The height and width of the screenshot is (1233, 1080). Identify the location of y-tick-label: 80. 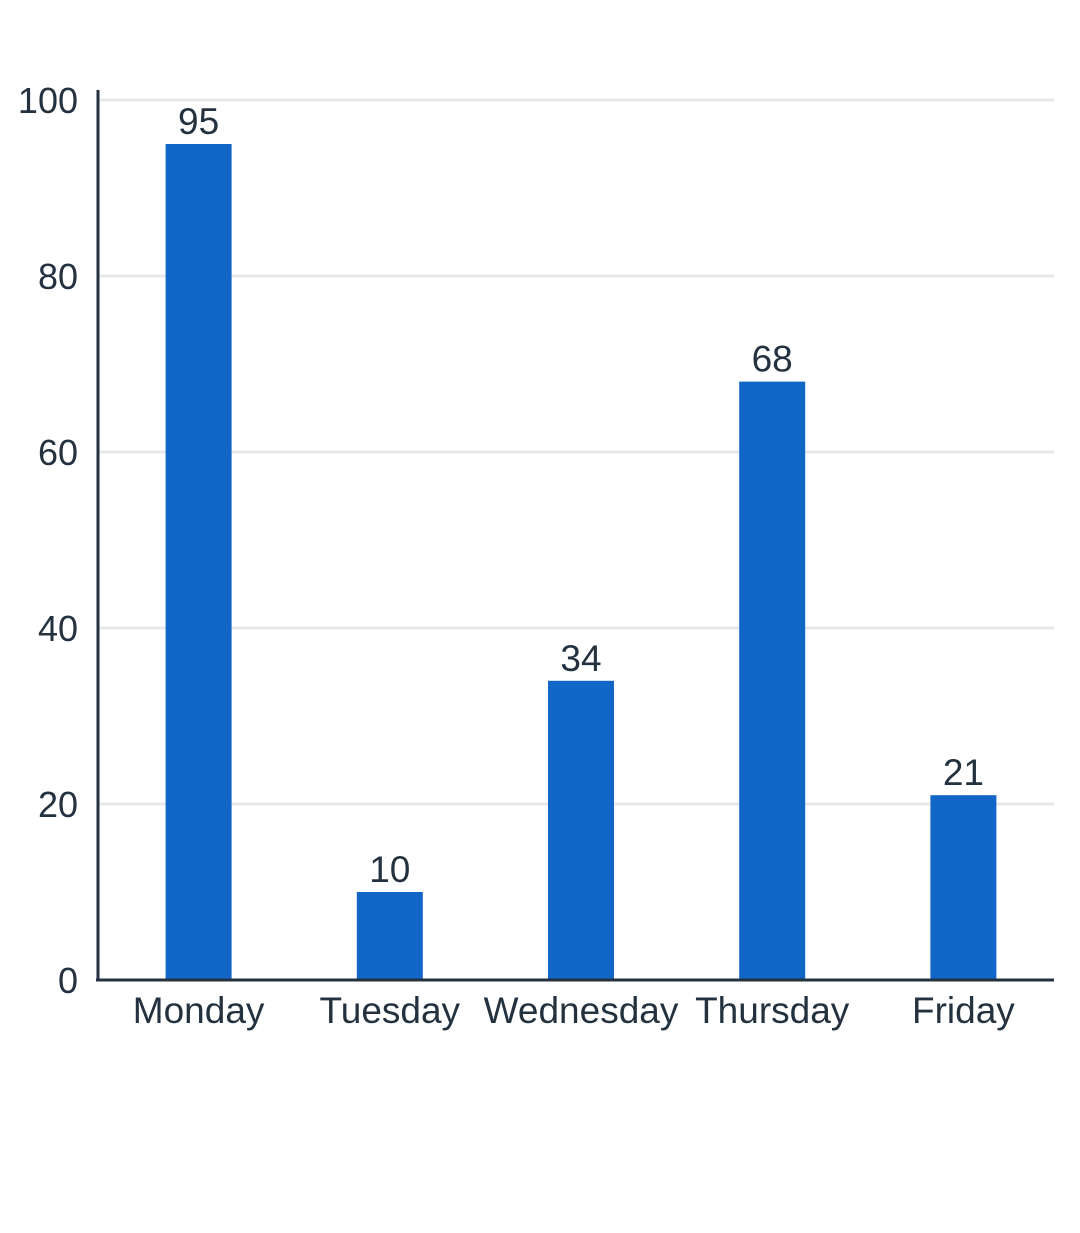
(58, 276).